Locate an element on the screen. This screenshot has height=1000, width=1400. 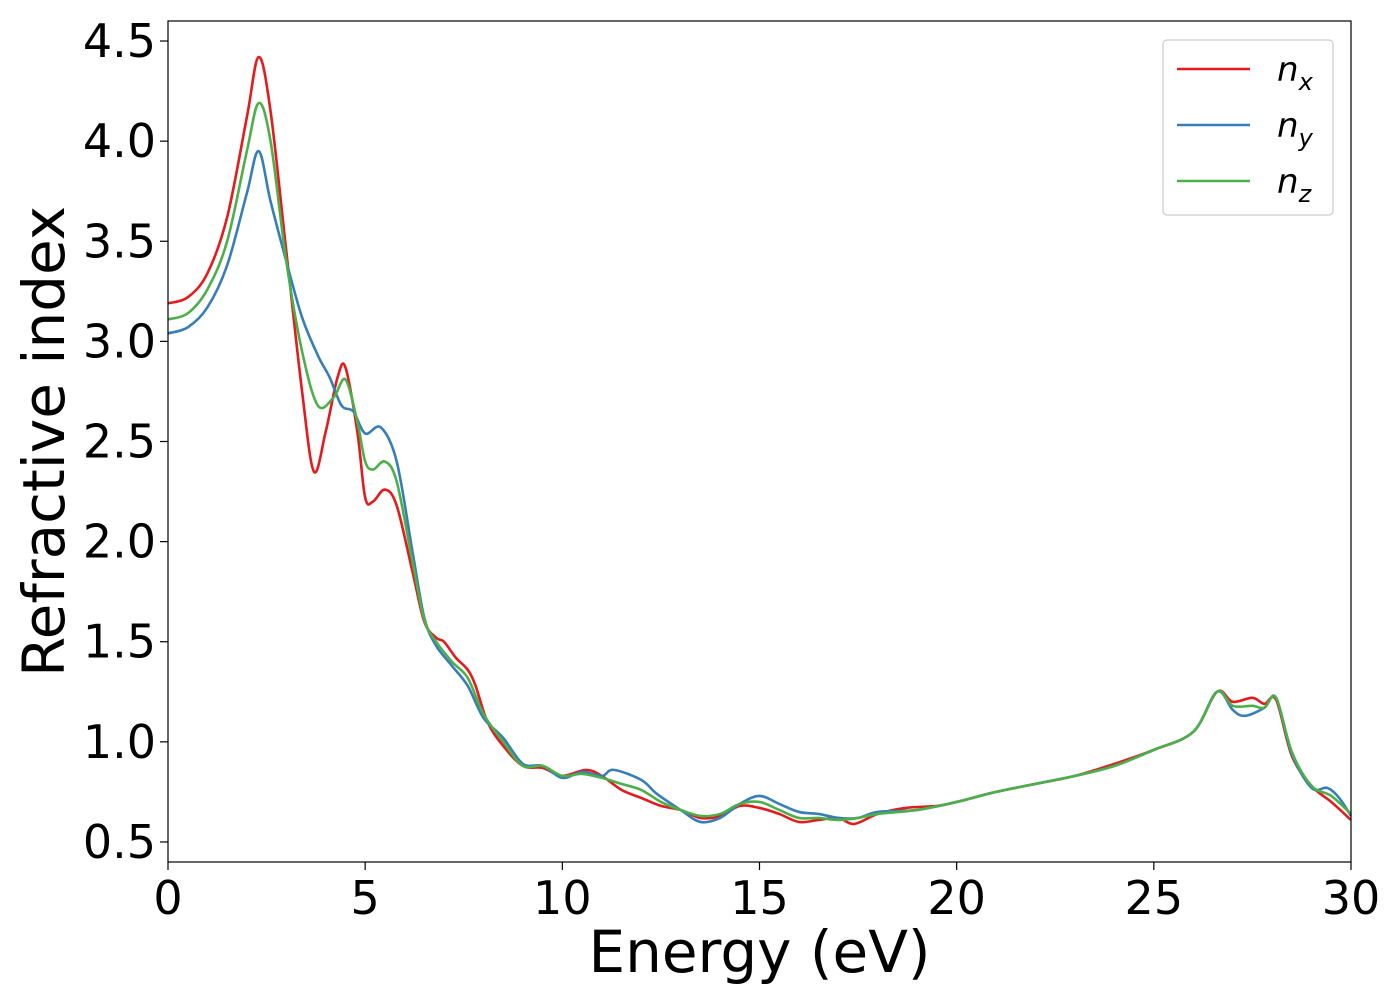
legend-label-n-y: ny is located at coordinates (1295, 129).